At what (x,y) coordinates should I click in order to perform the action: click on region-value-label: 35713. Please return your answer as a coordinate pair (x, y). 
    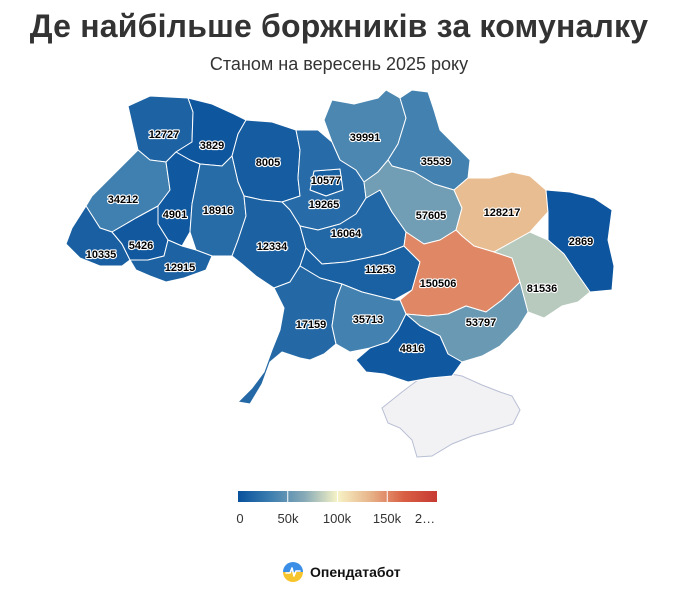
    Looking at the image, I should click on (368, 320).